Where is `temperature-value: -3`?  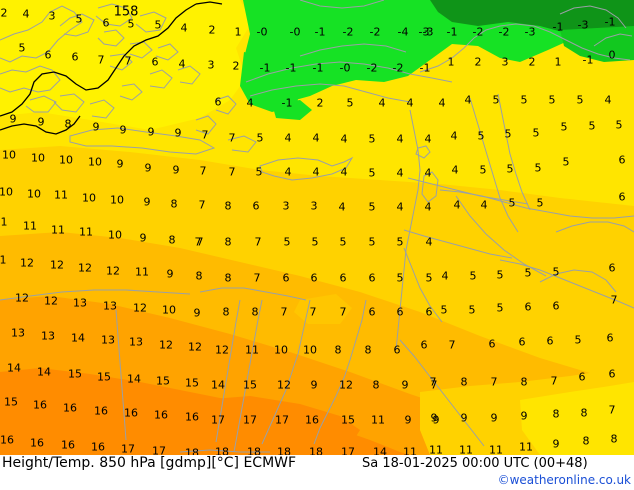 temperature-value: -3 is located at coordinates (583, 25).